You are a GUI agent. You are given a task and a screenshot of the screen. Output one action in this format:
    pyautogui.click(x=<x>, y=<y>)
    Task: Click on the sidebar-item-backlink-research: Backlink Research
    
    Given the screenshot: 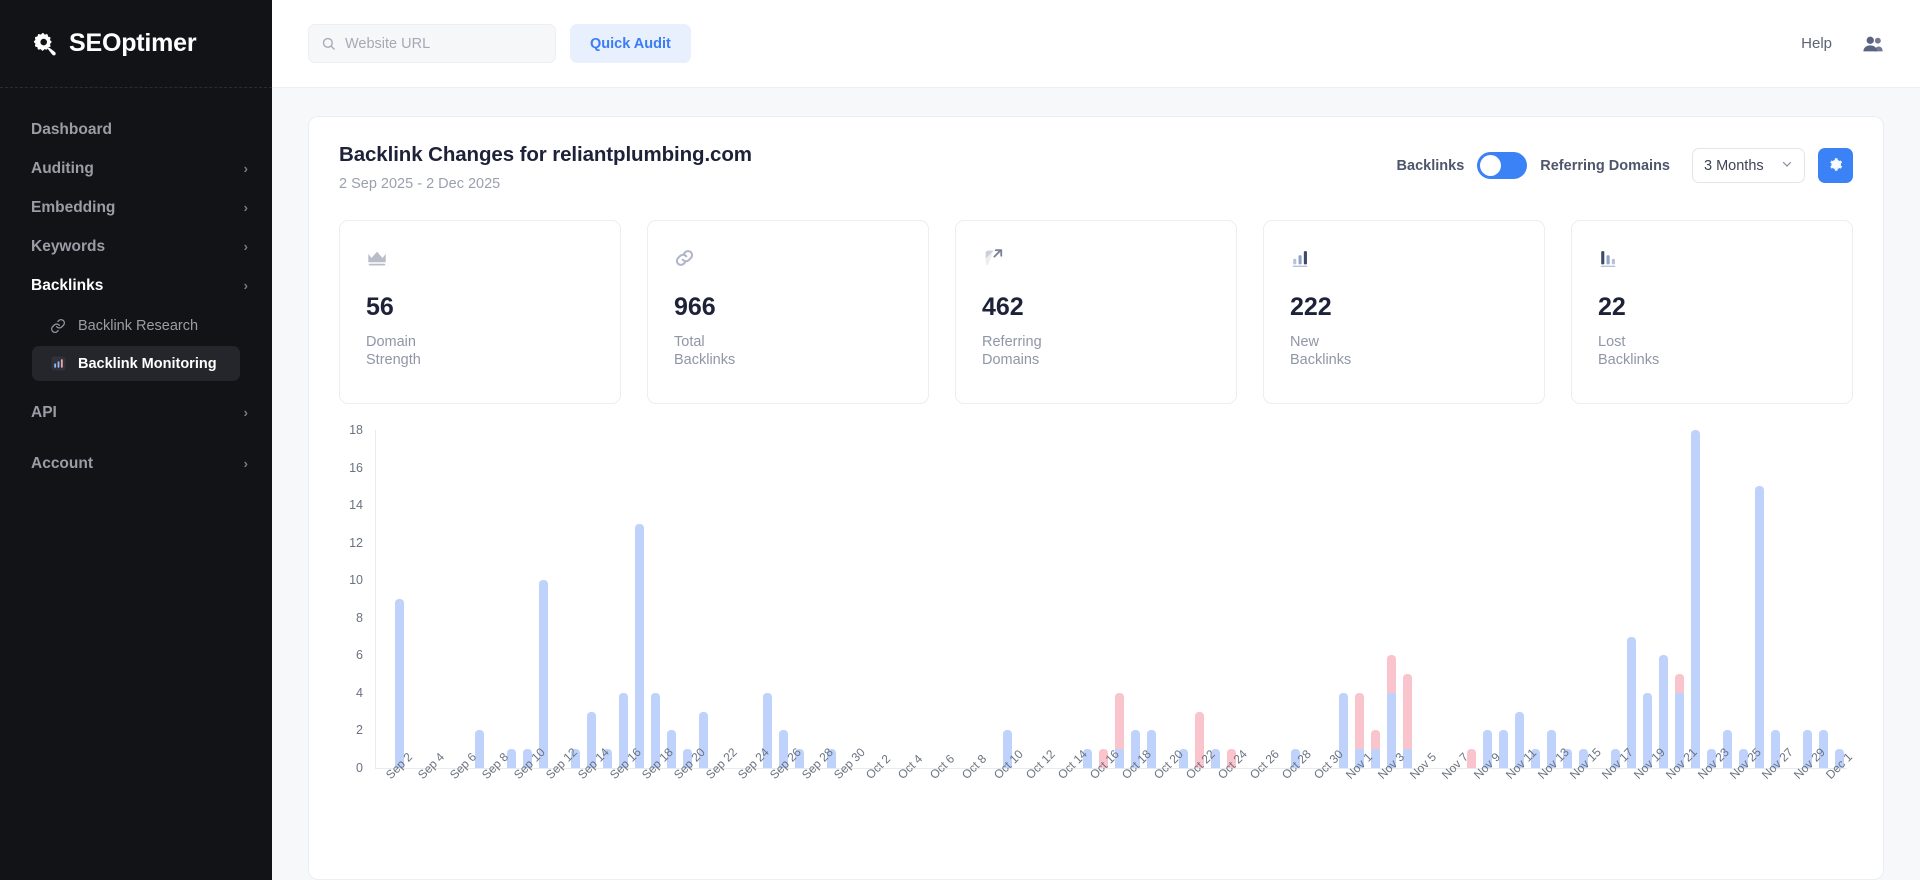 What is the action you would take?
    pyautogui.click(x=136, y=325)
    